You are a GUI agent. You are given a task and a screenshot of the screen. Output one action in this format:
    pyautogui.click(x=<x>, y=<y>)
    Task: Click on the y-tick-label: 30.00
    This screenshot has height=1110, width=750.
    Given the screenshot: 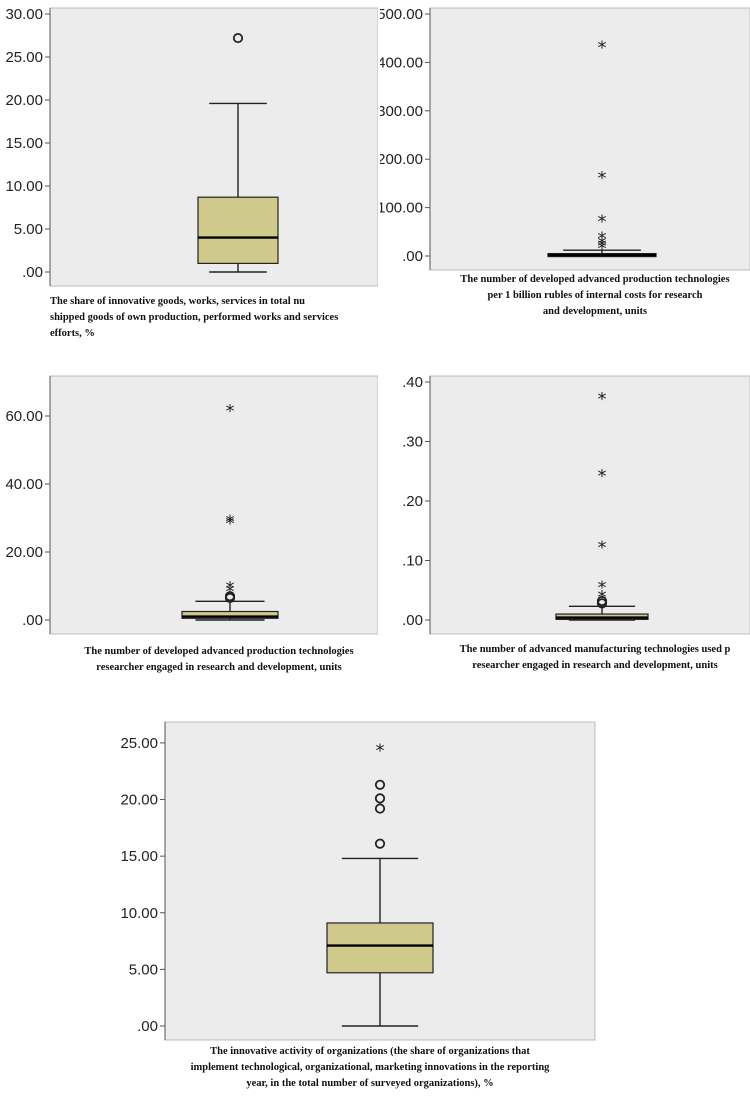 What is the action you would take?
    pyautogui.click(x=24, y=14)
    